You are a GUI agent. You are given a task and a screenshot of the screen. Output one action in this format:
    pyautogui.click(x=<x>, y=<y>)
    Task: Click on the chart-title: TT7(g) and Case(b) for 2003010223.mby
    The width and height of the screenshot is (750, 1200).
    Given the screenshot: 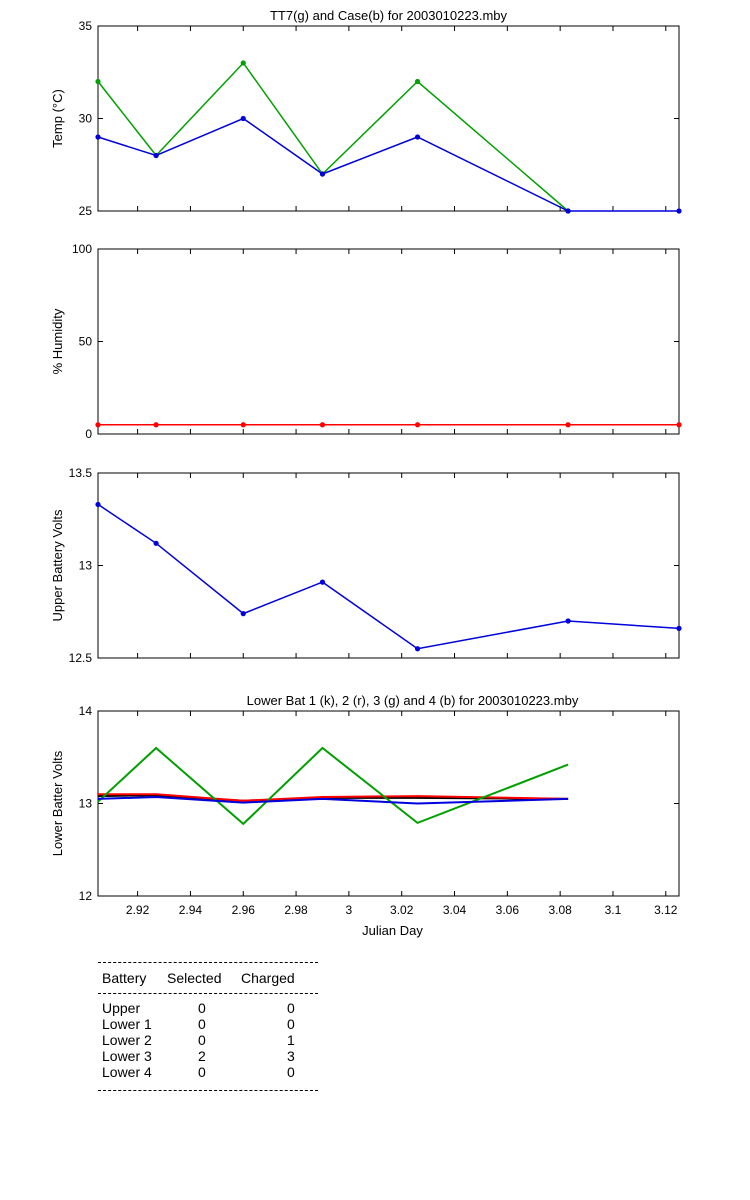 What is the action you would take?
    pyautogui.click(x=389, y=15)
    